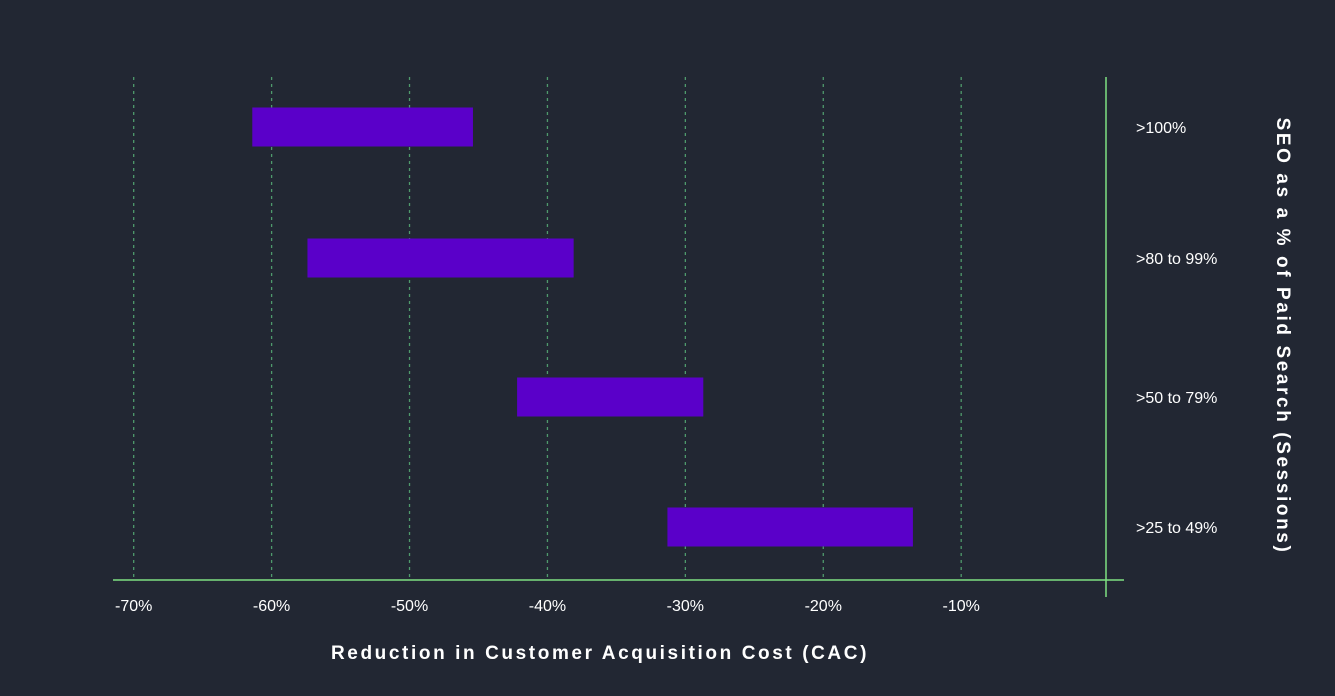 The width and height of the screenshot is (1335, 696). Describe the element at coordinates (1176, 528) in the screenshot. I see `y-tick-label: >25 to 49%` at that location.